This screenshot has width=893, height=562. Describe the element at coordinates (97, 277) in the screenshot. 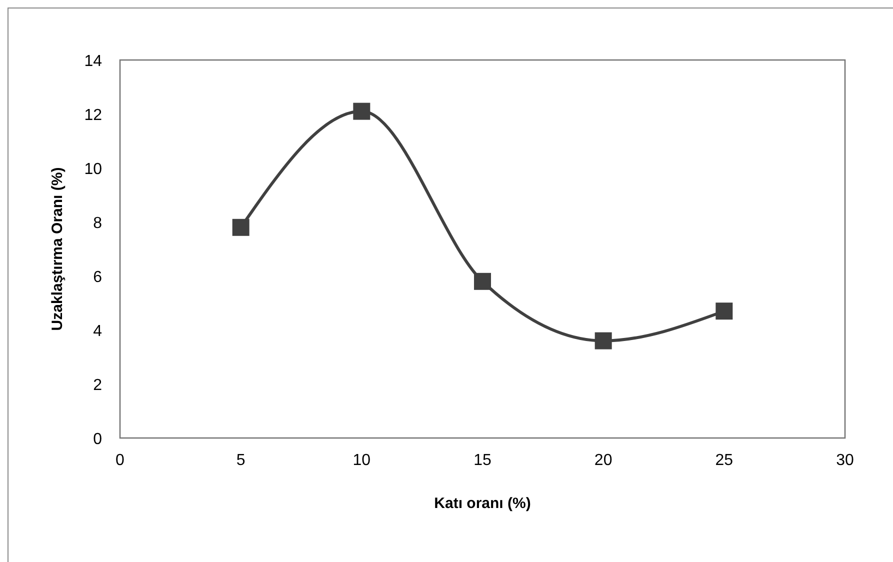

I see `y-tick-label: 6` at that location.